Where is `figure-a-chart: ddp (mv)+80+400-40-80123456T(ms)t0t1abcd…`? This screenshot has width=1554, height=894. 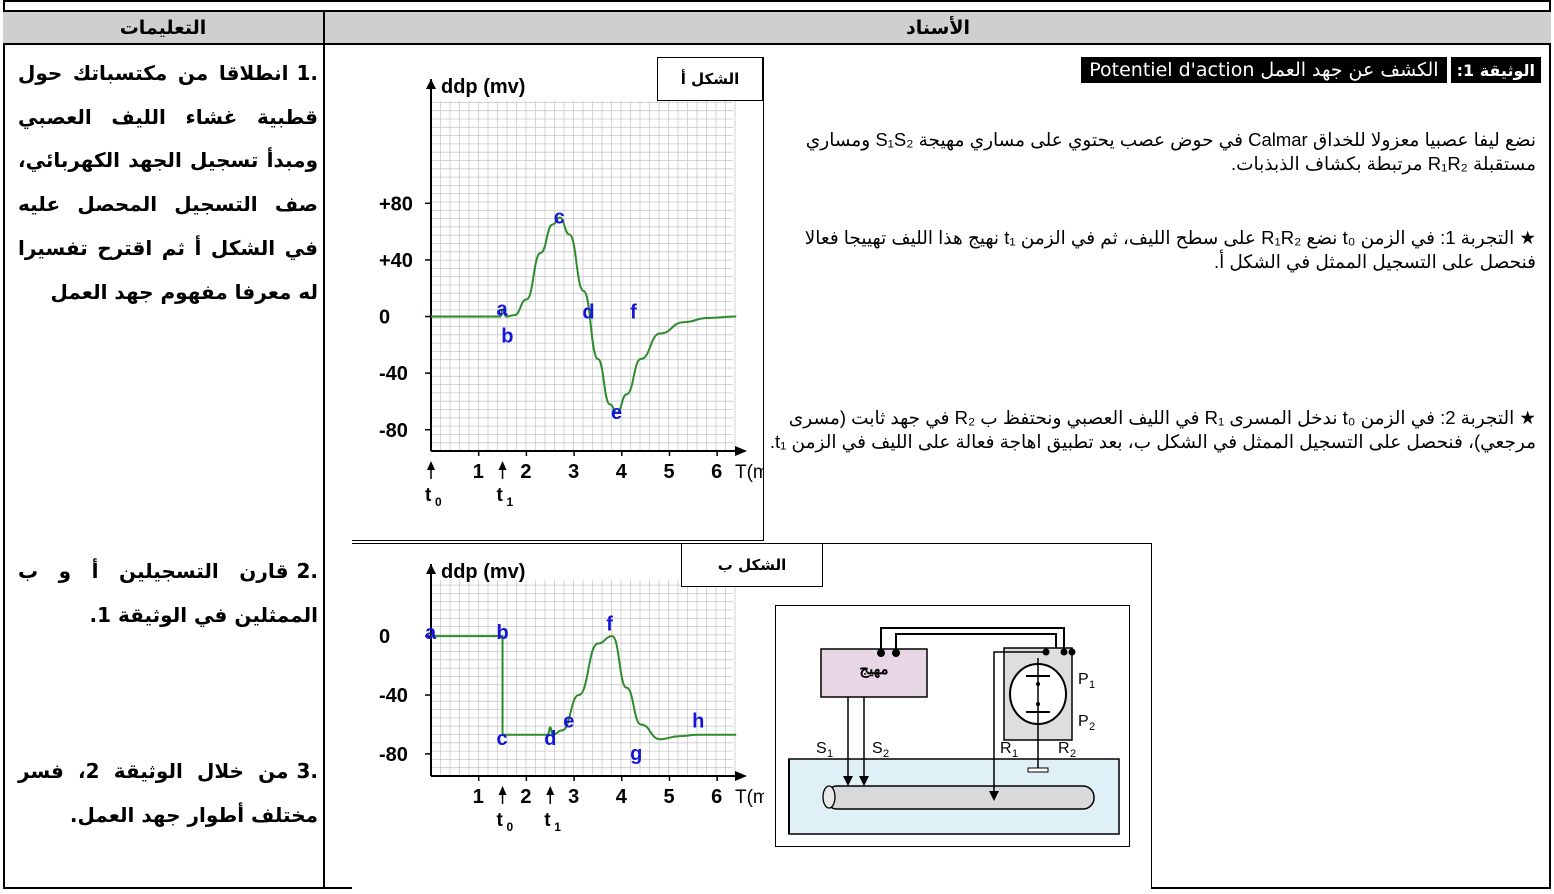 figure-a-chart: ddp (mv)+80+400-40-80123456T(ms)t0t1abcd… is located at coordinates (582, 292).